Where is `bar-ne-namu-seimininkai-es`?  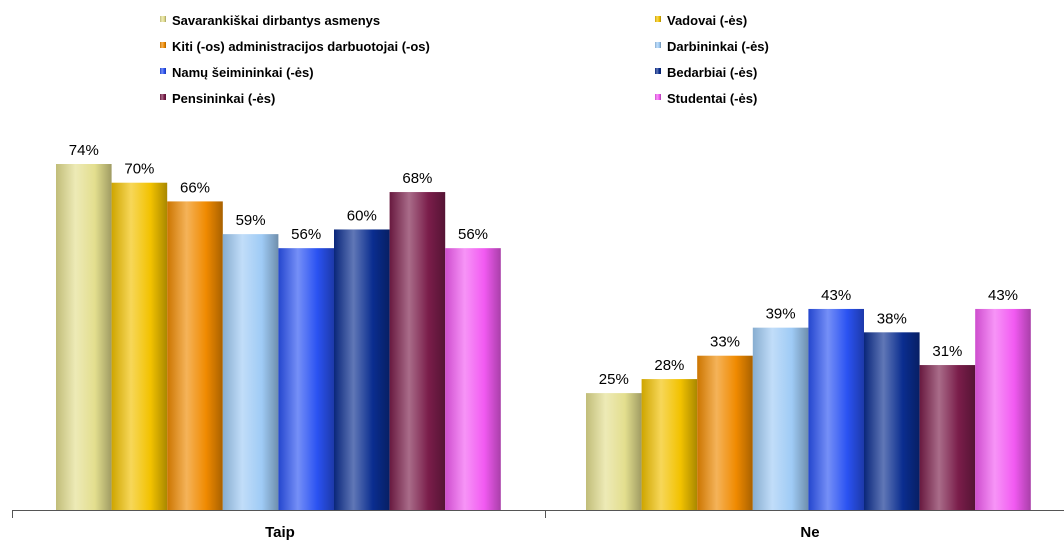 bar-ne-namu-seimininkai-es is located at coordinates (836, 409).